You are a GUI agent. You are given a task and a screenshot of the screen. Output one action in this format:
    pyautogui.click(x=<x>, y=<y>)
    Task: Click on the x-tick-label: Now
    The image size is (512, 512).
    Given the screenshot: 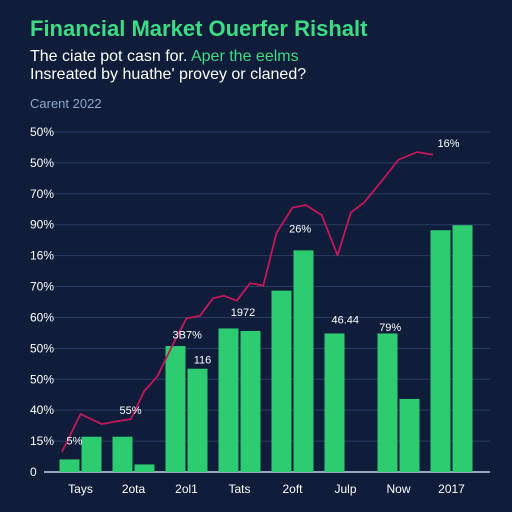 What is the action you would take?
    pyautogui.click(x=398, y=489)
    